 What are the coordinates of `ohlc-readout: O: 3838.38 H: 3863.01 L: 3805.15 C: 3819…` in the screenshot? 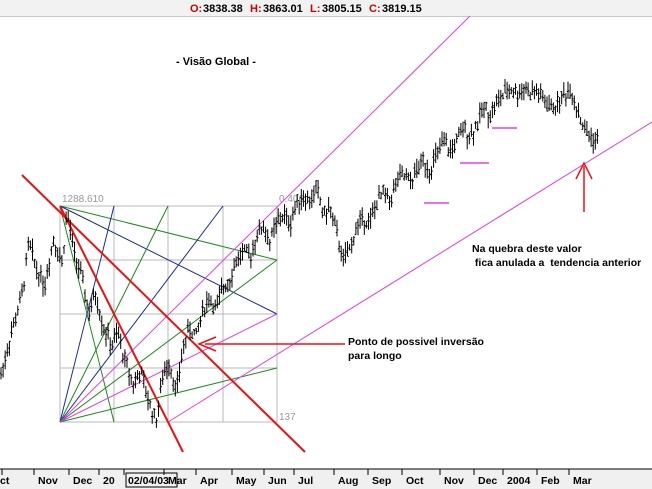 It's located at (306, 9).